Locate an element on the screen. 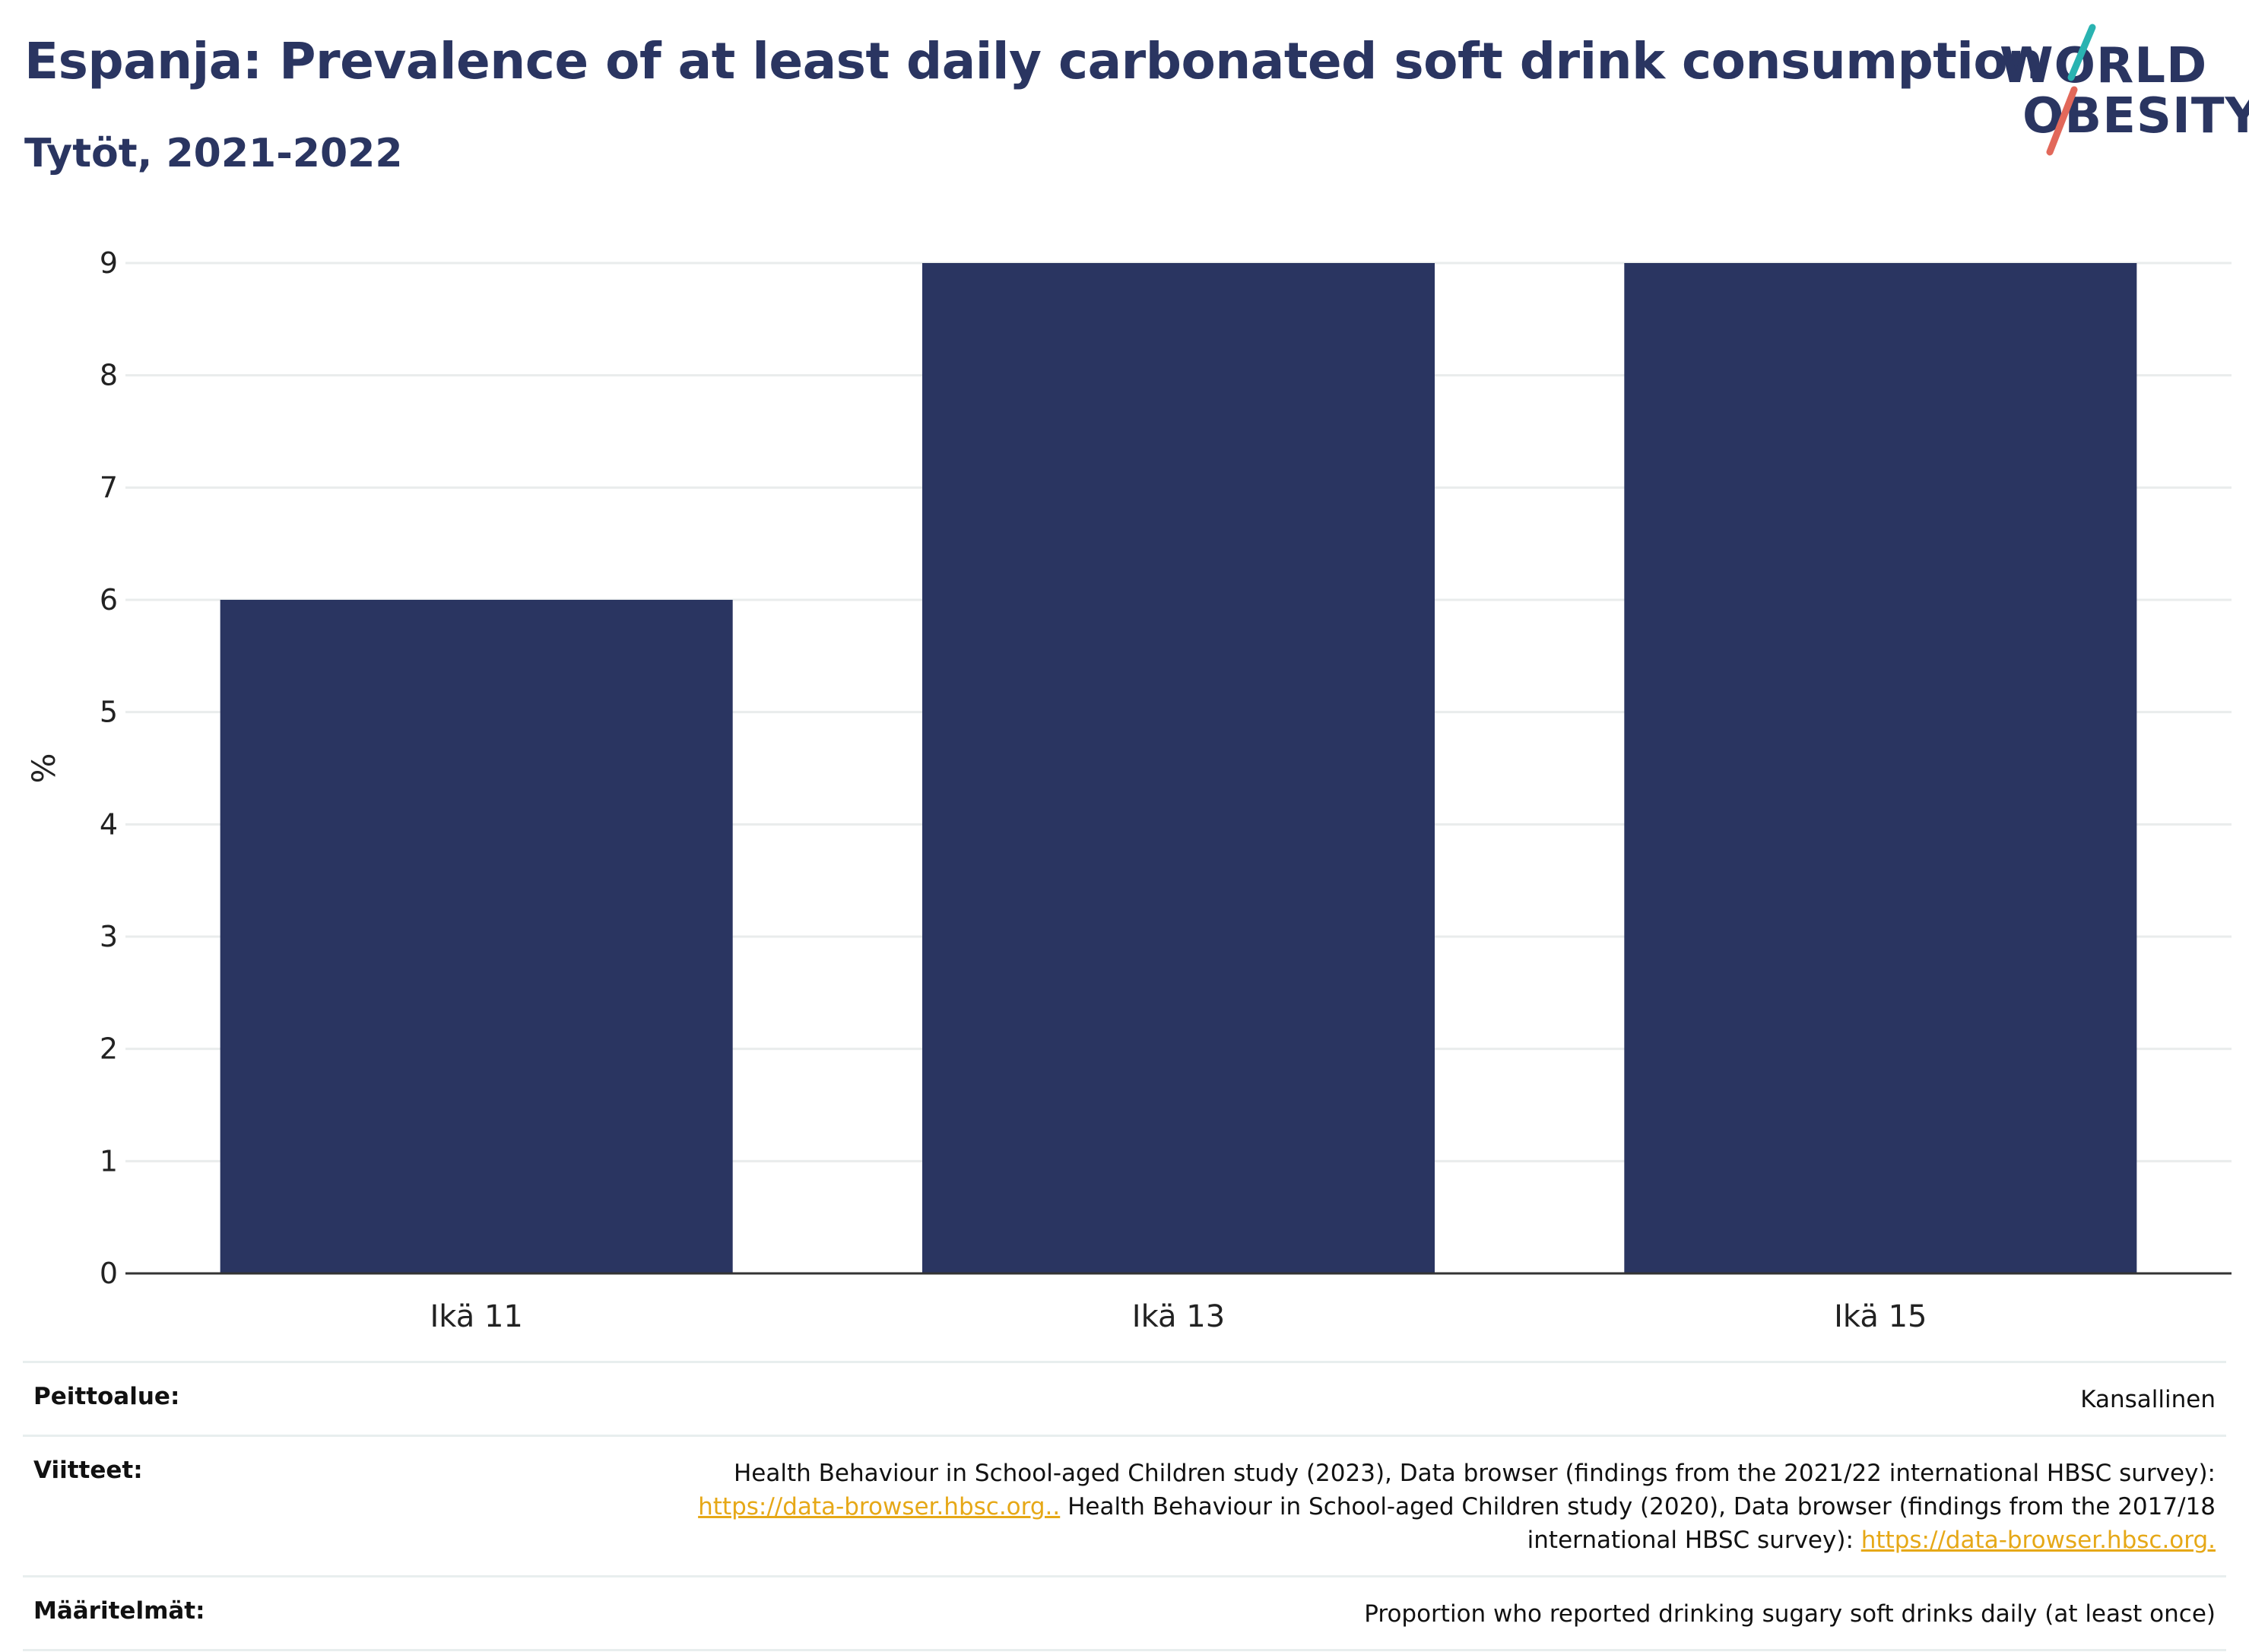  logo-word-world: WORLD is located at coordinates (2104, 66).